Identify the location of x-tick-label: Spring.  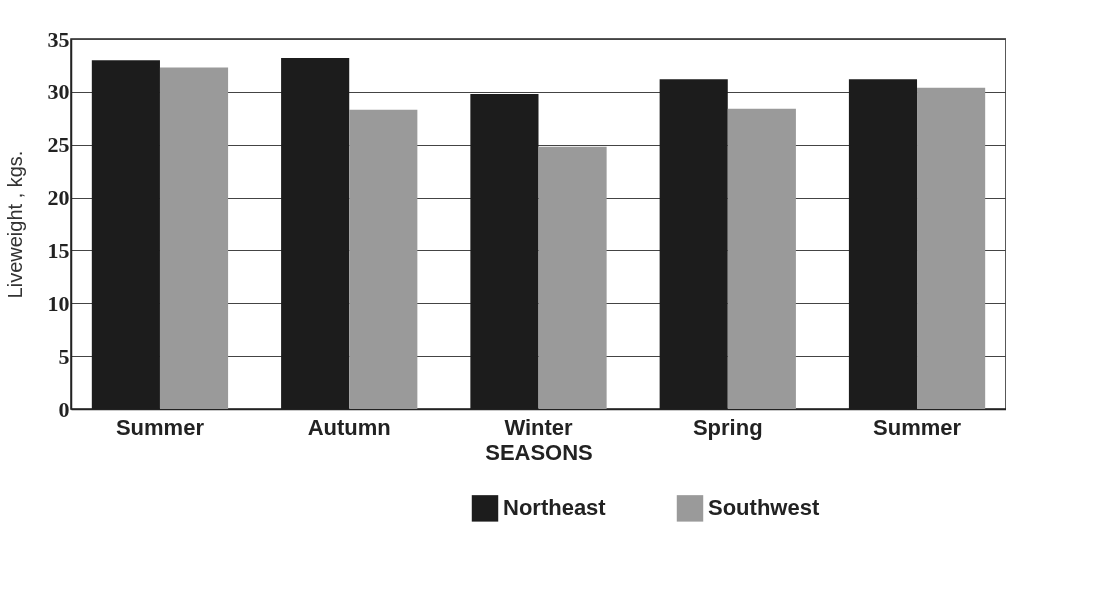
(727, 427).